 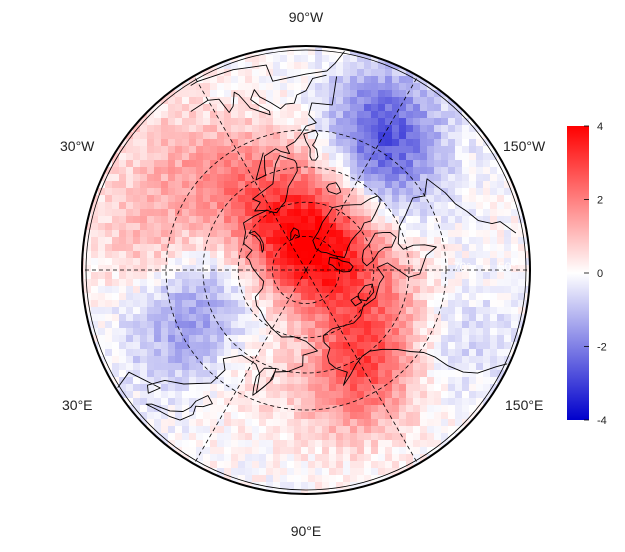 I want to click on colorbar-ticks: 420-2-4, so click(x=595, y=274).